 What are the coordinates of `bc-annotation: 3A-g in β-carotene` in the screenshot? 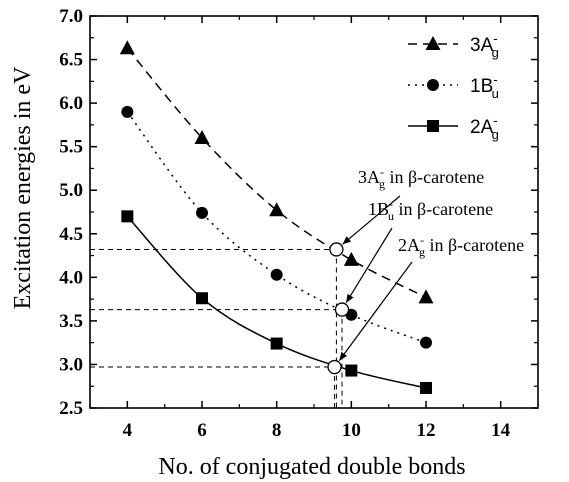 It's located at (421, 178).